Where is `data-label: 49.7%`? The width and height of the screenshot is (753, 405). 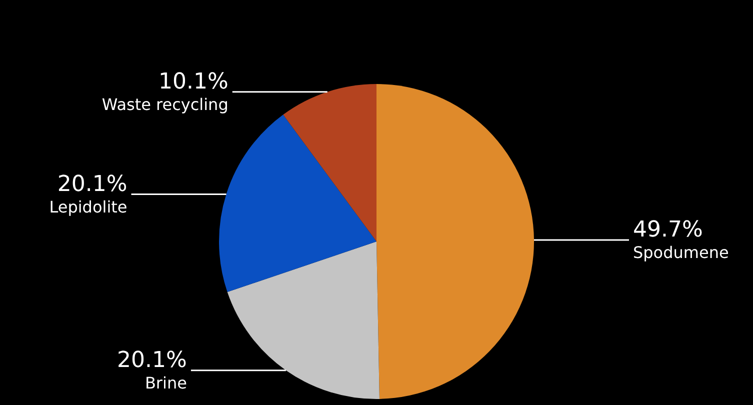
data-label: 49.7% is located at coordinates (667, 230).